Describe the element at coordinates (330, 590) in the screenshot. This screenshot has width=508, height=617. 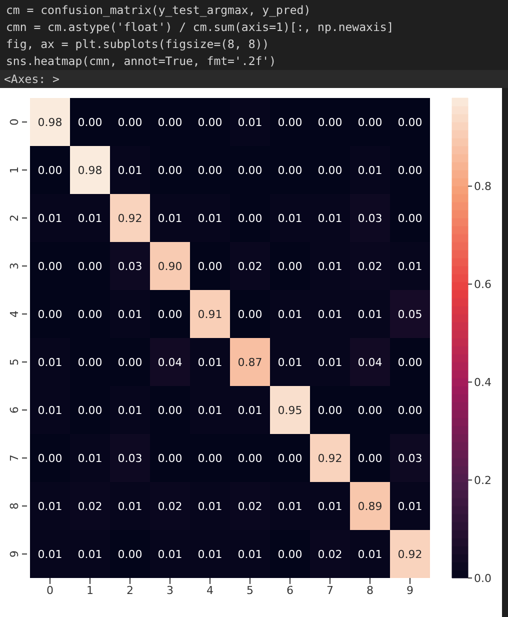
I see `x-tick-label: 7` at that location.